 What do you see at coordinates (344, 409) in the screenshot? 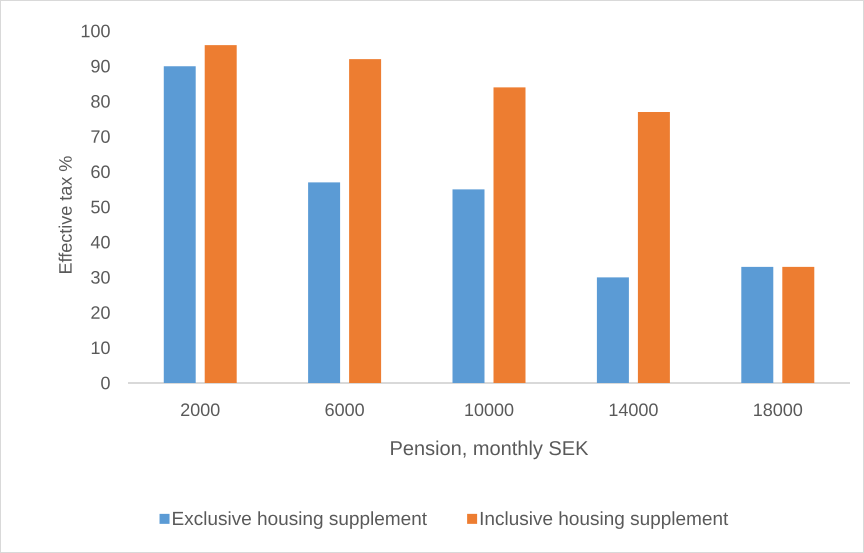
I see `x-tick-label: 6000` at bounding box center [344, 409].